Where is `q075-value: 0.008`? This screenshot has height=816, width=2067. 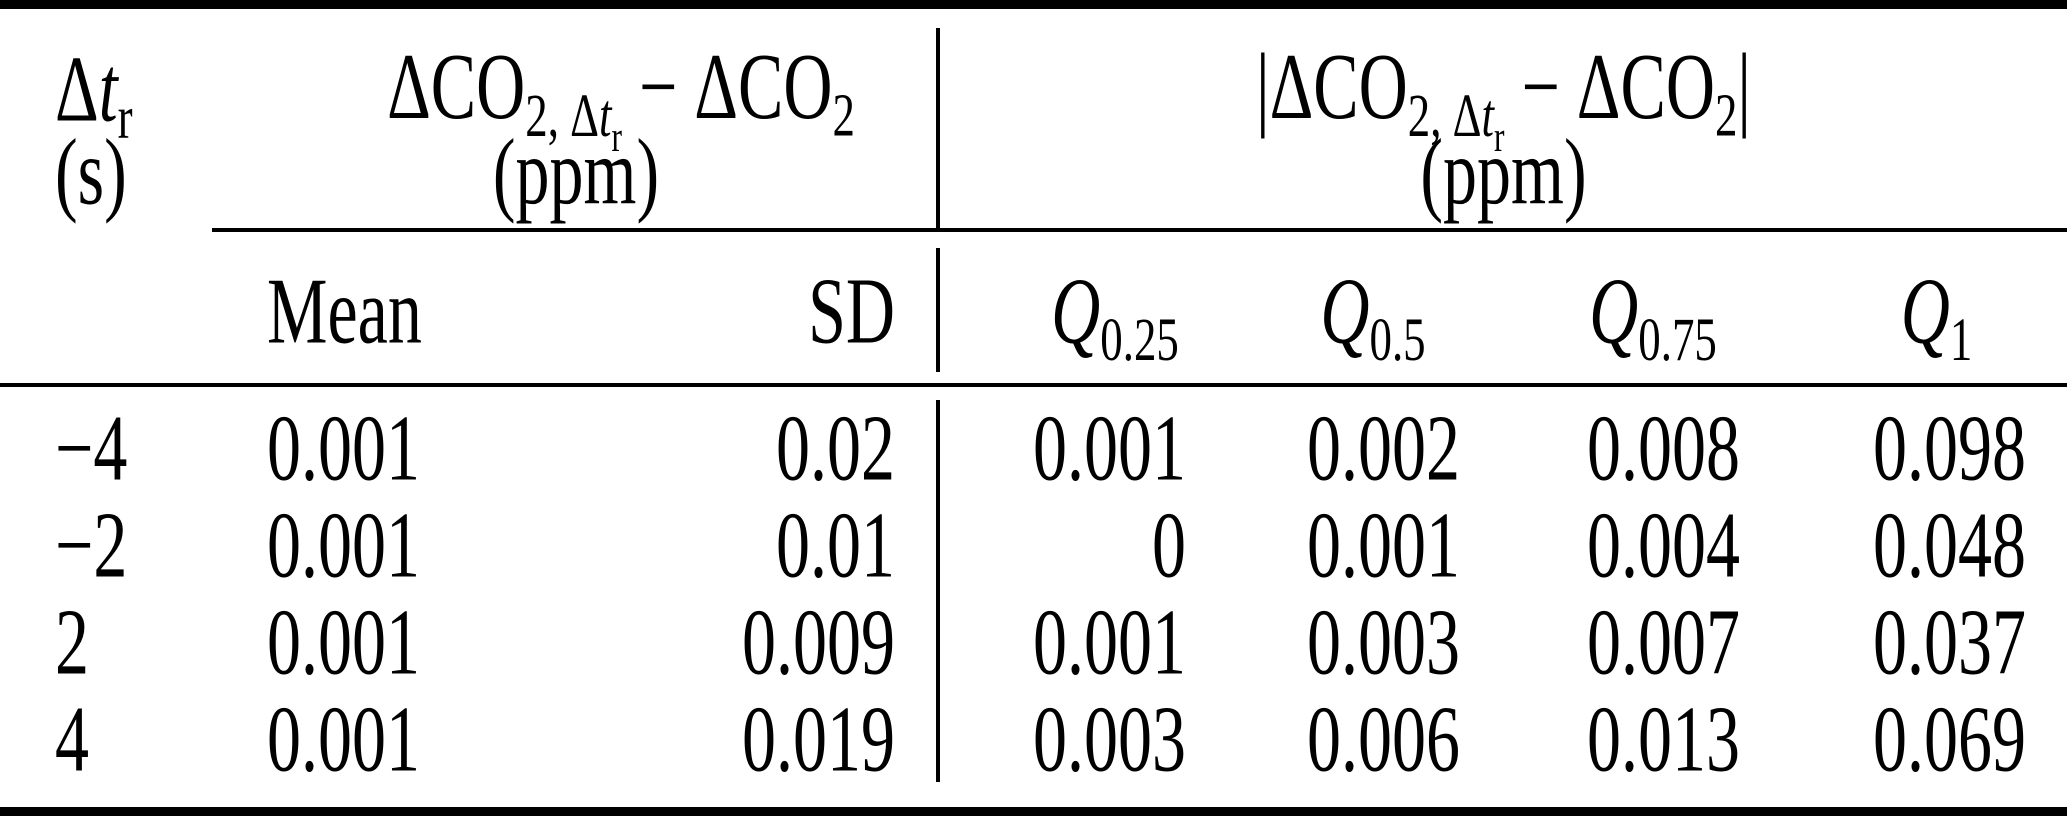
q075-value: 0.008 is located at coordinates (1663, 447).